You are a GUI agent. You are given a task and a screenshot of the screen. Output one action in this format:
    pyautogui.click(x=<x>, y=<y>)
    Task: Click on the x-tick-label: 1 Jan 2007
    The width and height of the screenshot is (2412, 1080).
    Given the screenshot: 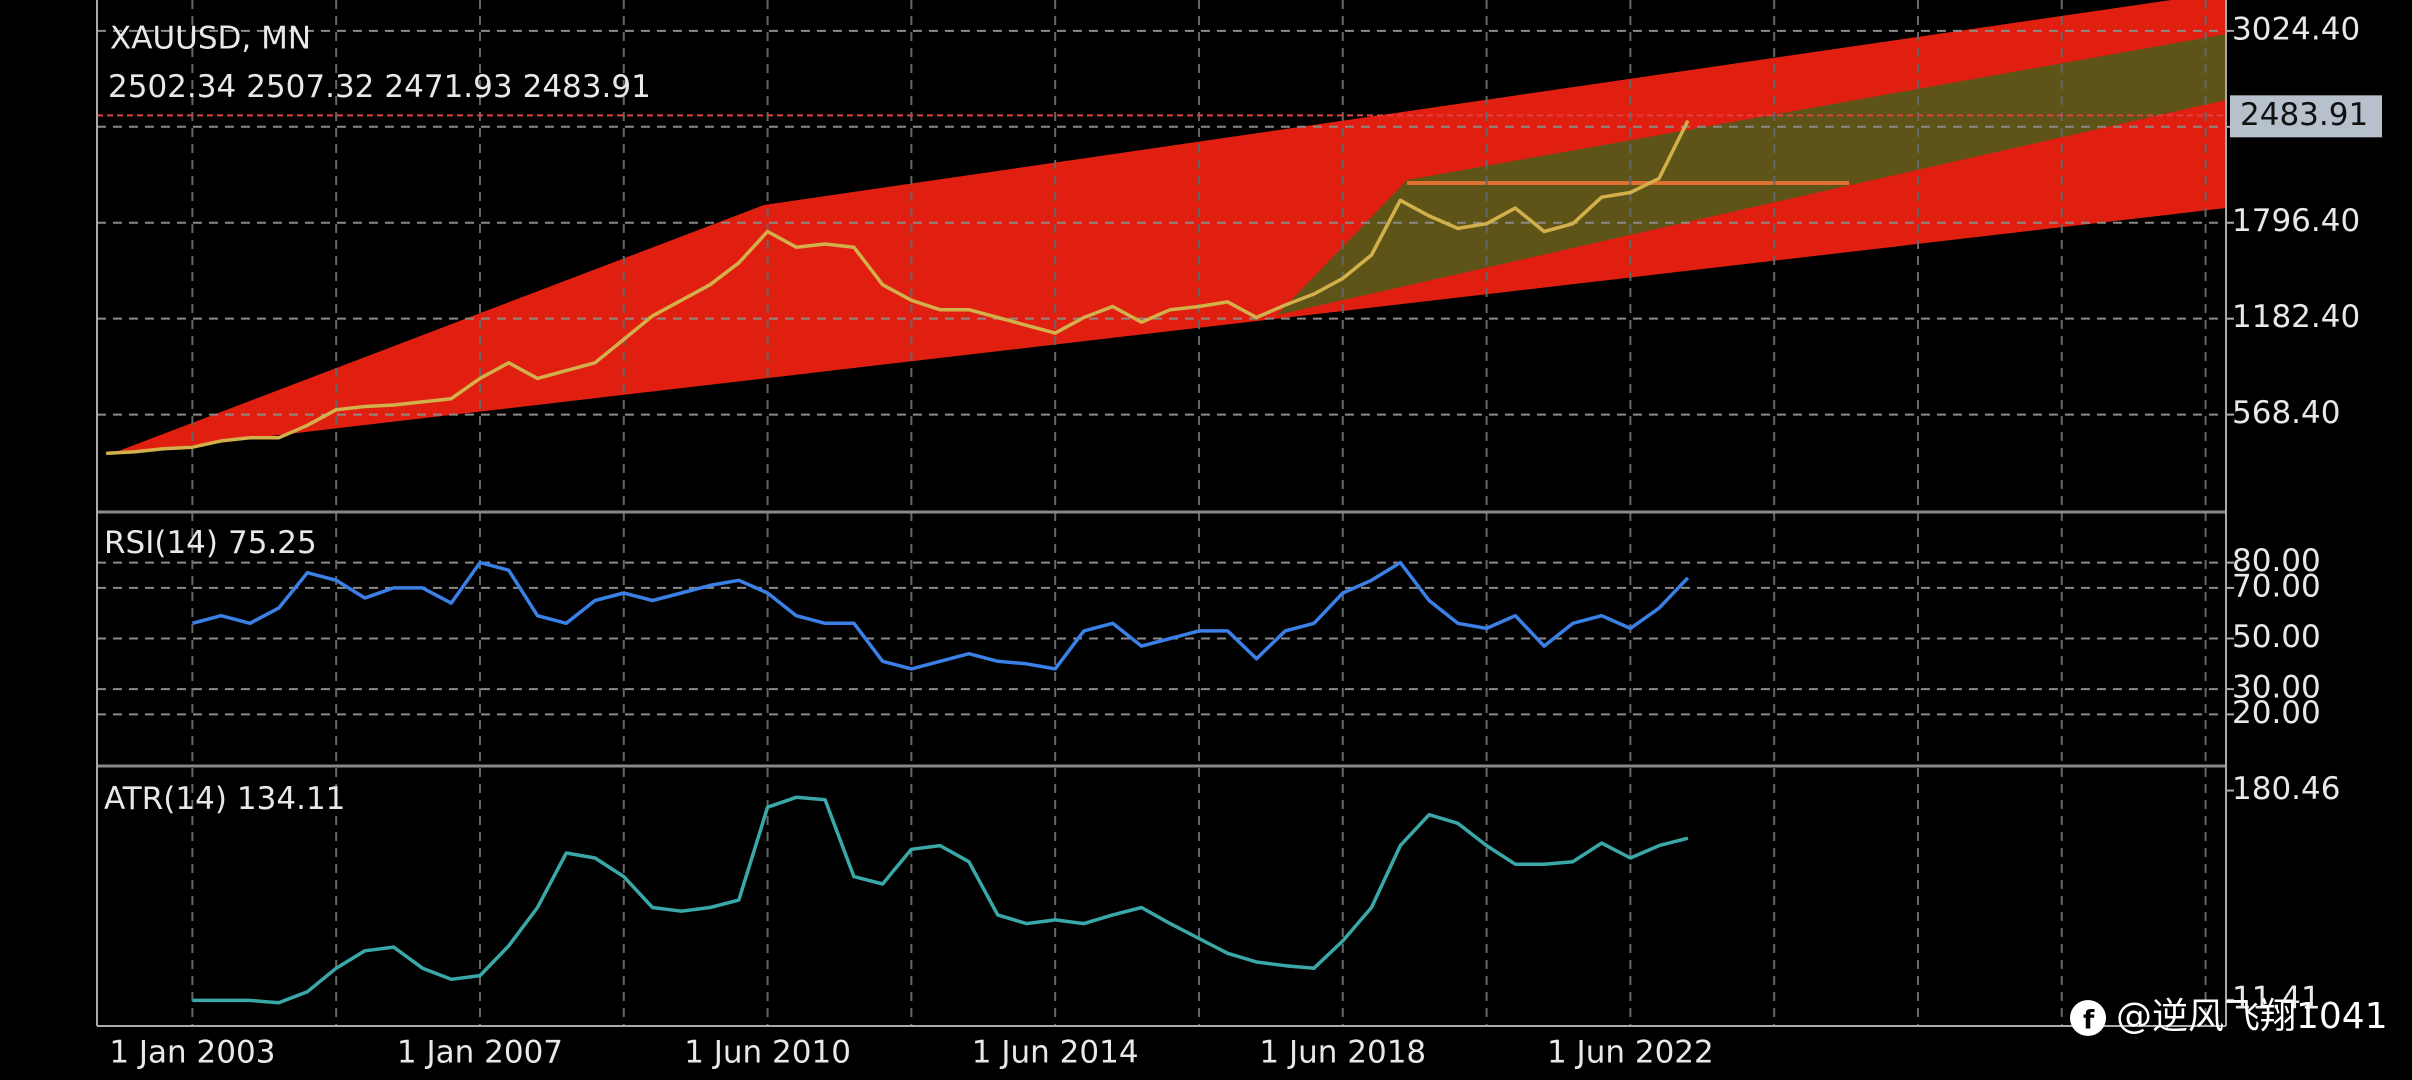 What is the action you would take?
    pyautogui.click(x=480, y=1053)
    